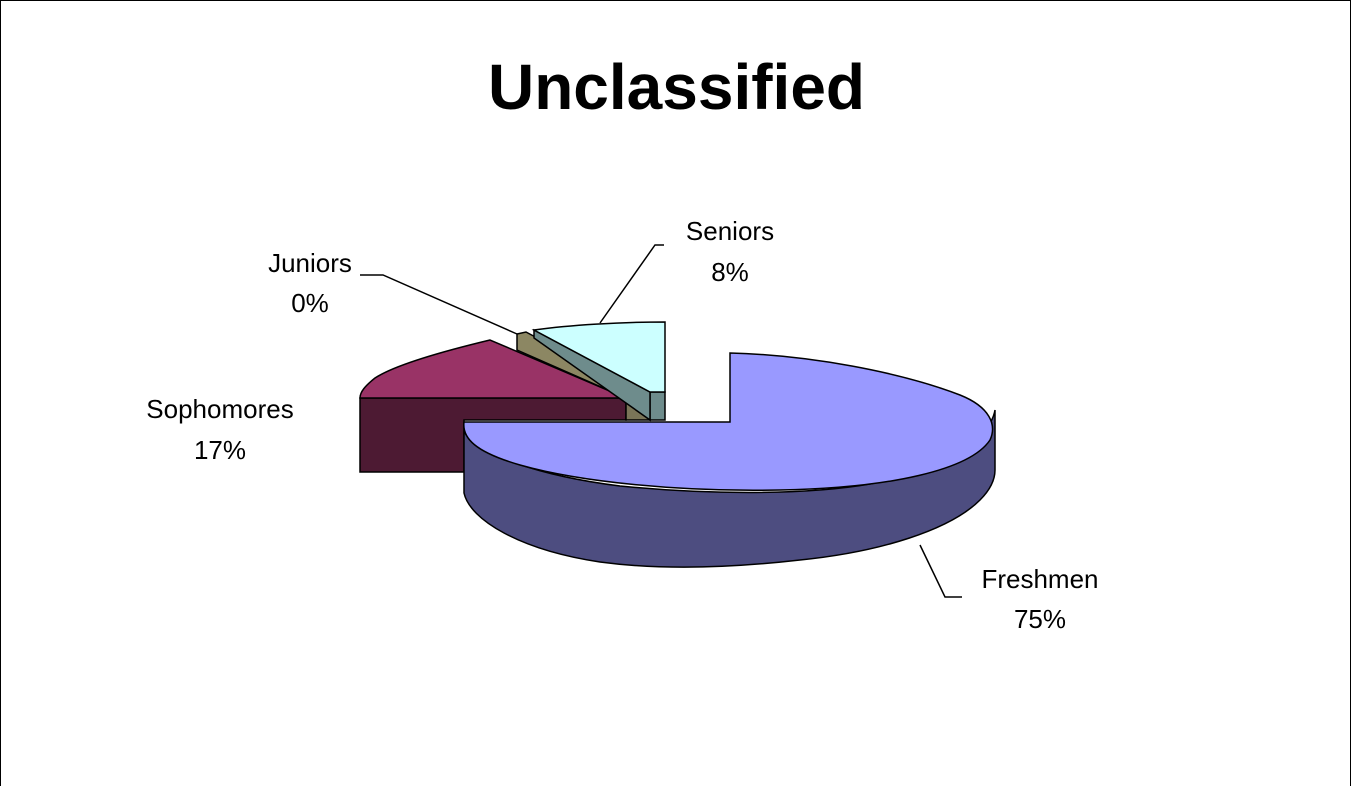 The image size is (1351, 786). I want to click on leader-line-freshmen, so click(940, 571).